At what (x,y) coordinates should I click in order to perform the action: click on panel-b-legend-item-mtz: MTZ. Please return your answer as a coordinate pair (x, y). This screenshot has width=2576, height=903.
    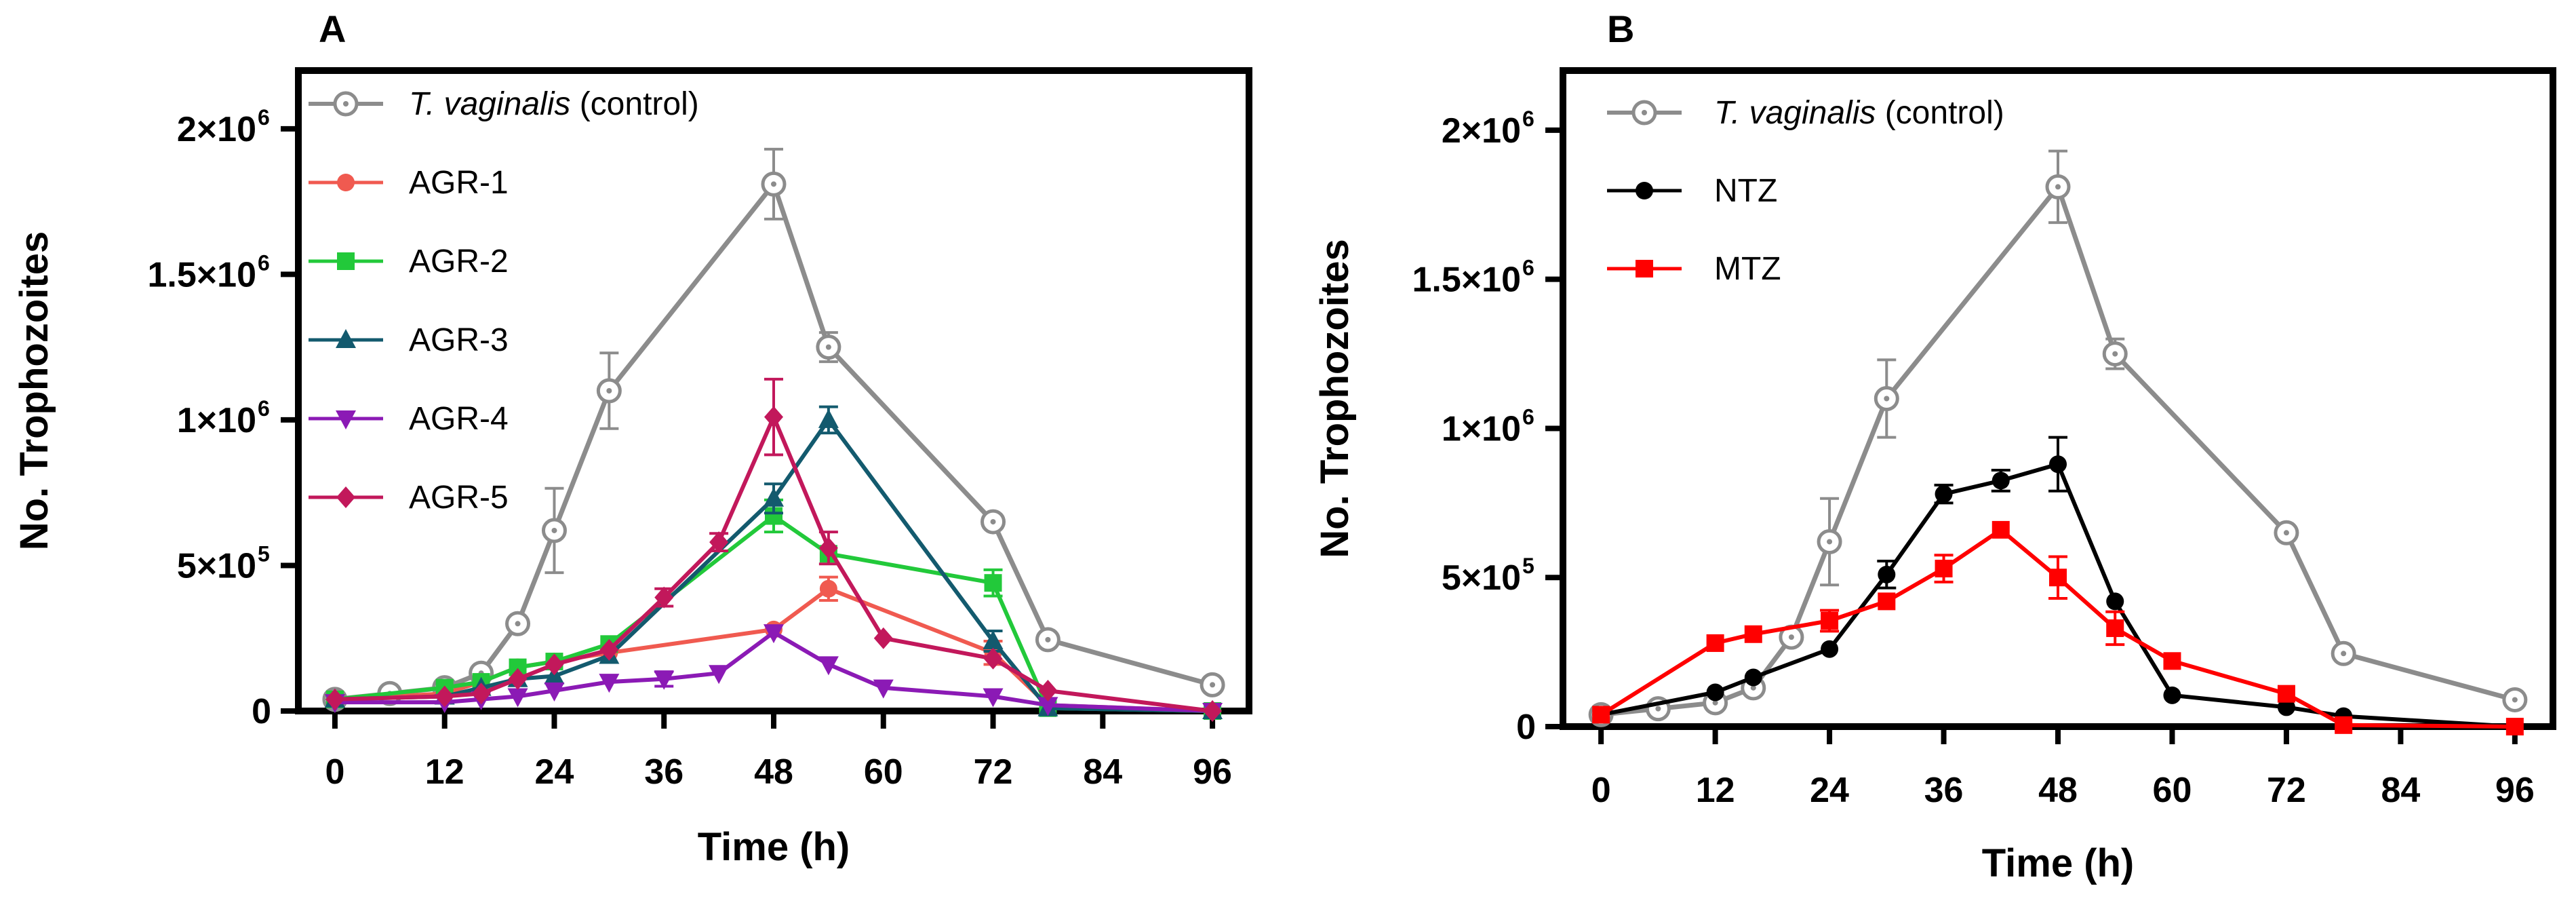
    Looking at the image, I should click on (1694, 269).